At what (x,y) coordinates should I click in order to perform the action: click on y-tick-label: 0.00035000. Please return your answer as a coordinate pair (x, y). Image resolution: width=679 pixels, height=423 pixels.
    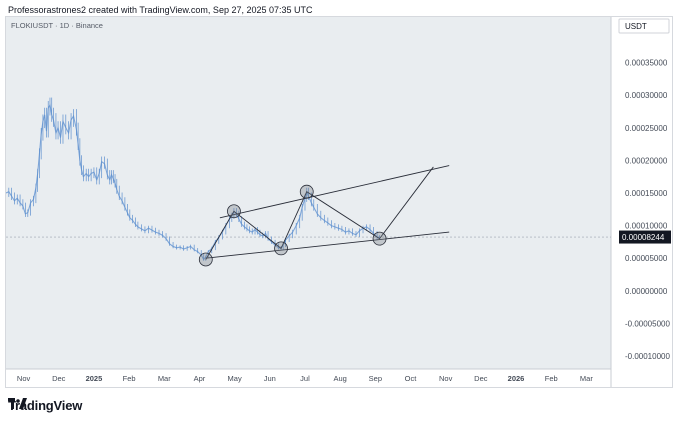
    Looking at the image, I should click on (646, 63).